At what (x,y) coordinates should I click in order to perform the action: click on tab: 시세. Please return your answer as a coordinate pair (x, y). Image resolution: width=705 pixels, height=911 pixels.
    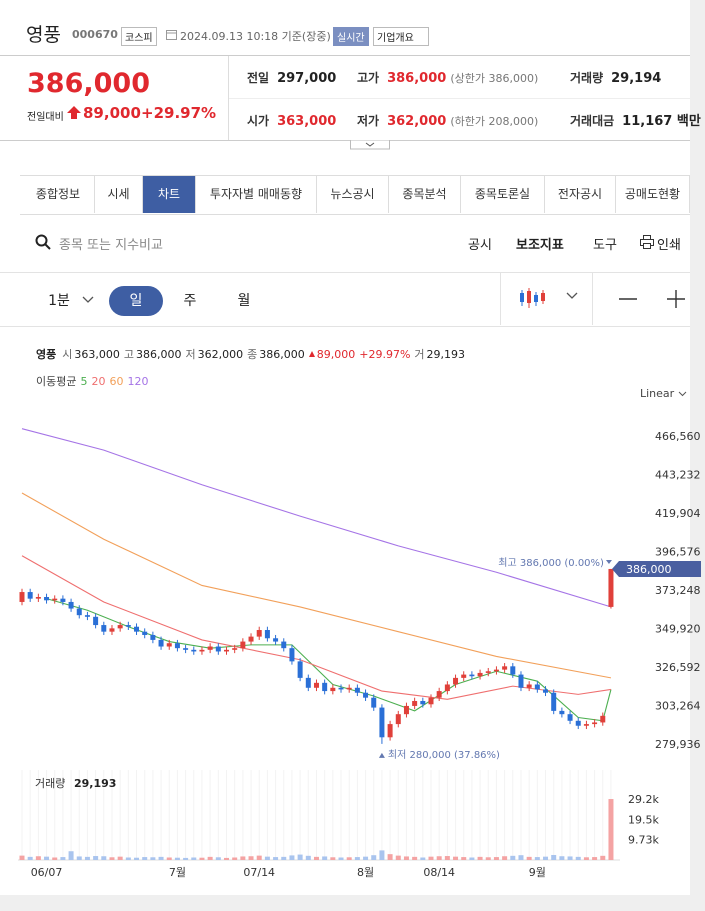
    Looking at the image, I should click on (119, 194).